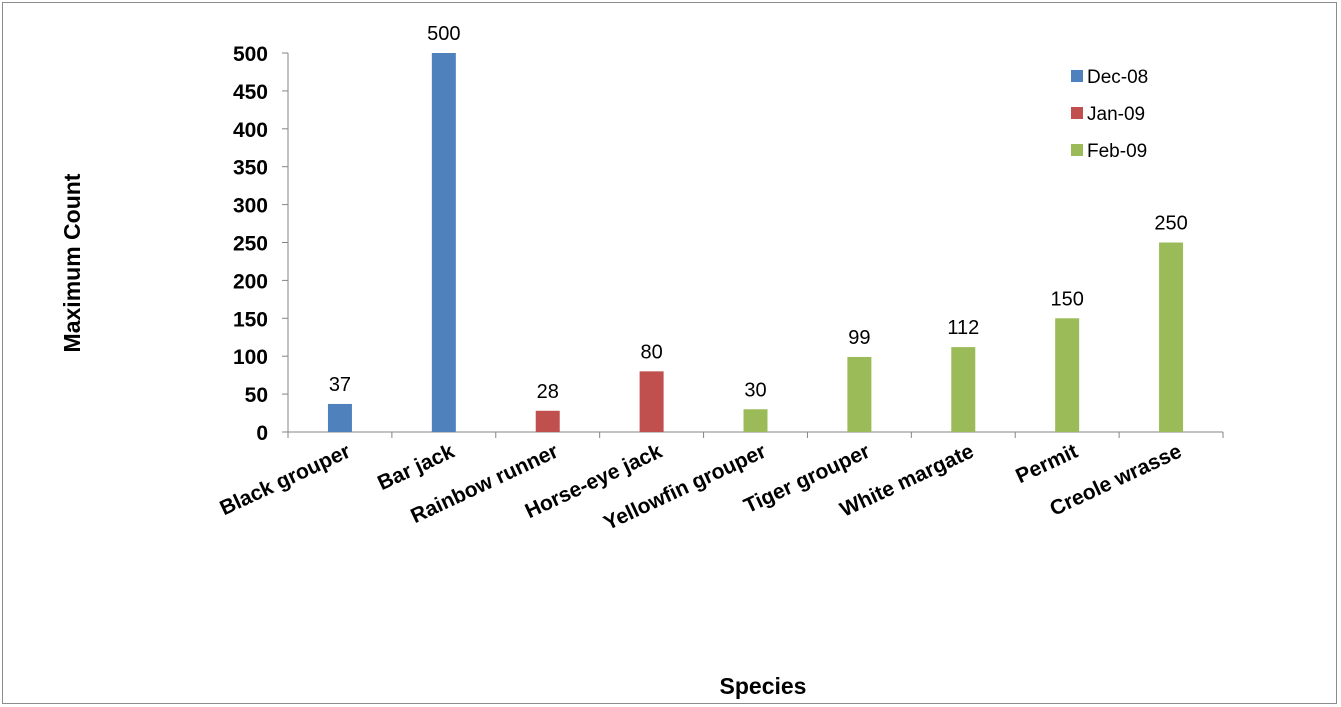 The height and width of the screenshot is (707, 1341). What do you see at coordinates (340, 385) in the screenshot?
I see `data-label: 37` at bounding box center [340, 385].